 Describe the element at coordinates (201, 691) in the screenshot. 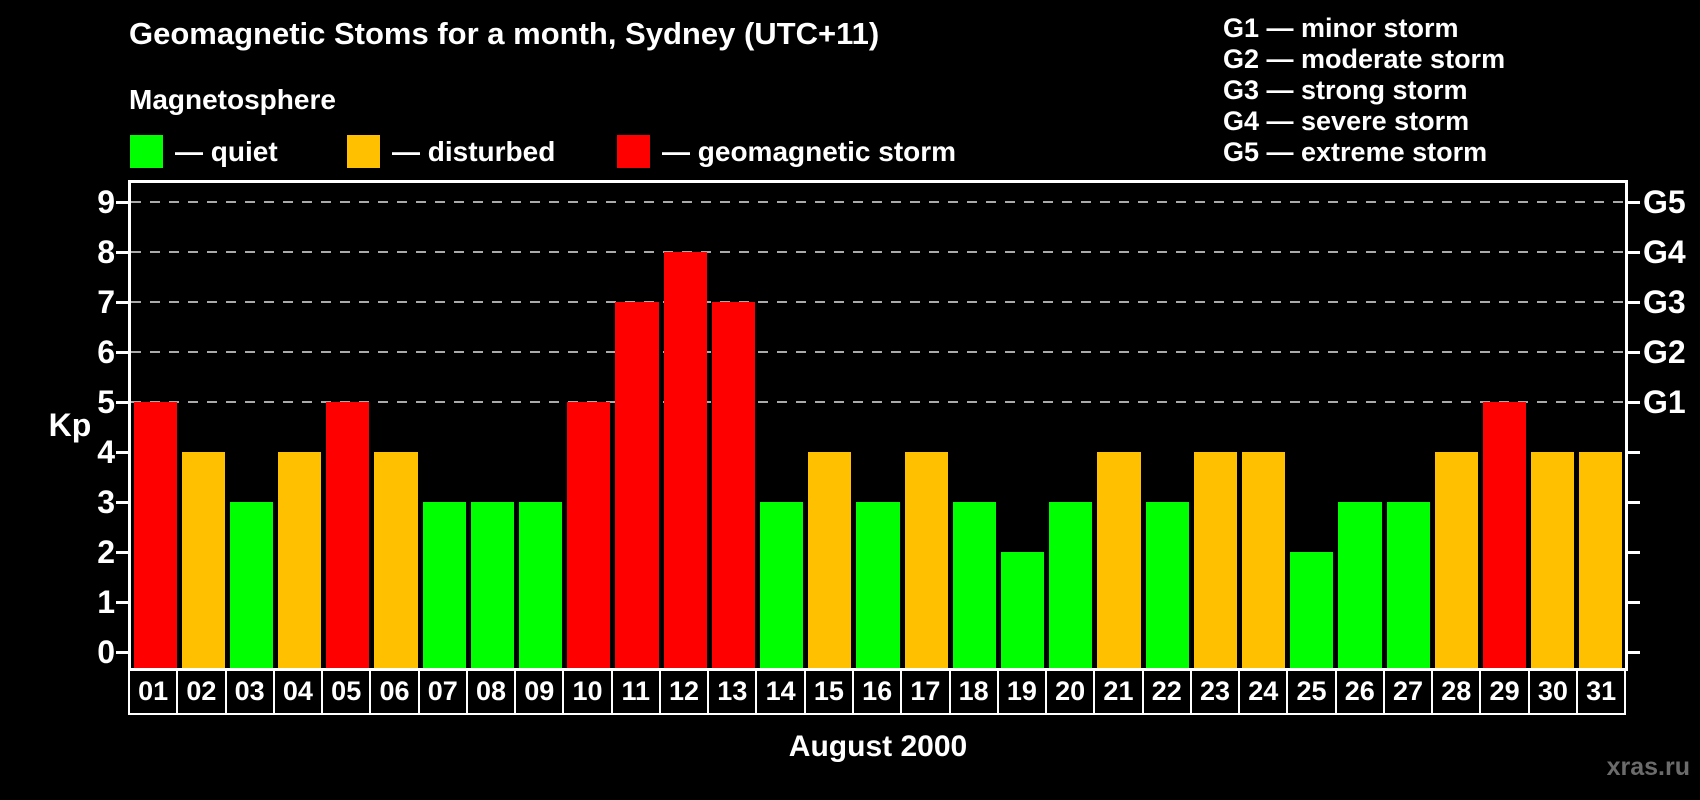

I see `x-label-cell-02: 02` at that location.